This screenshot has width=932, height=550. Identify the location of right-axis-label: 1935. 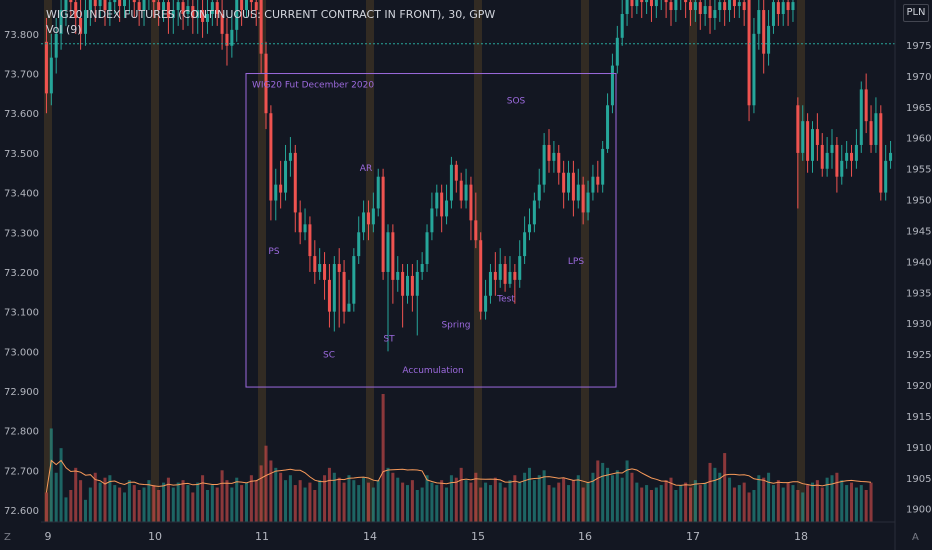
(918, 293).